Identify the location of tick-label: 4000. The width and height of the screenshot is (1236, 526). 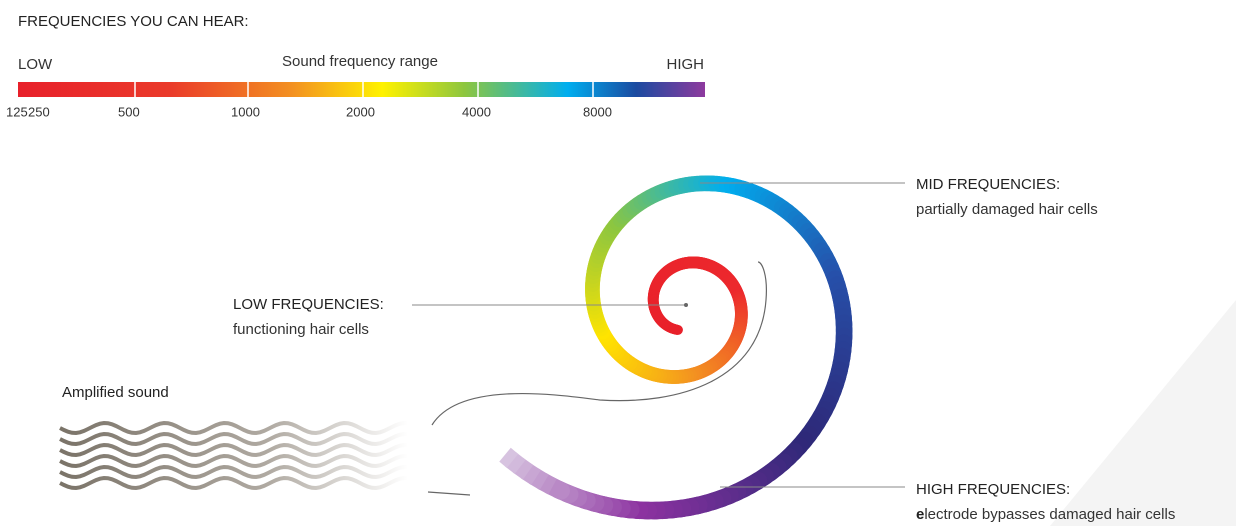
(476, 111).